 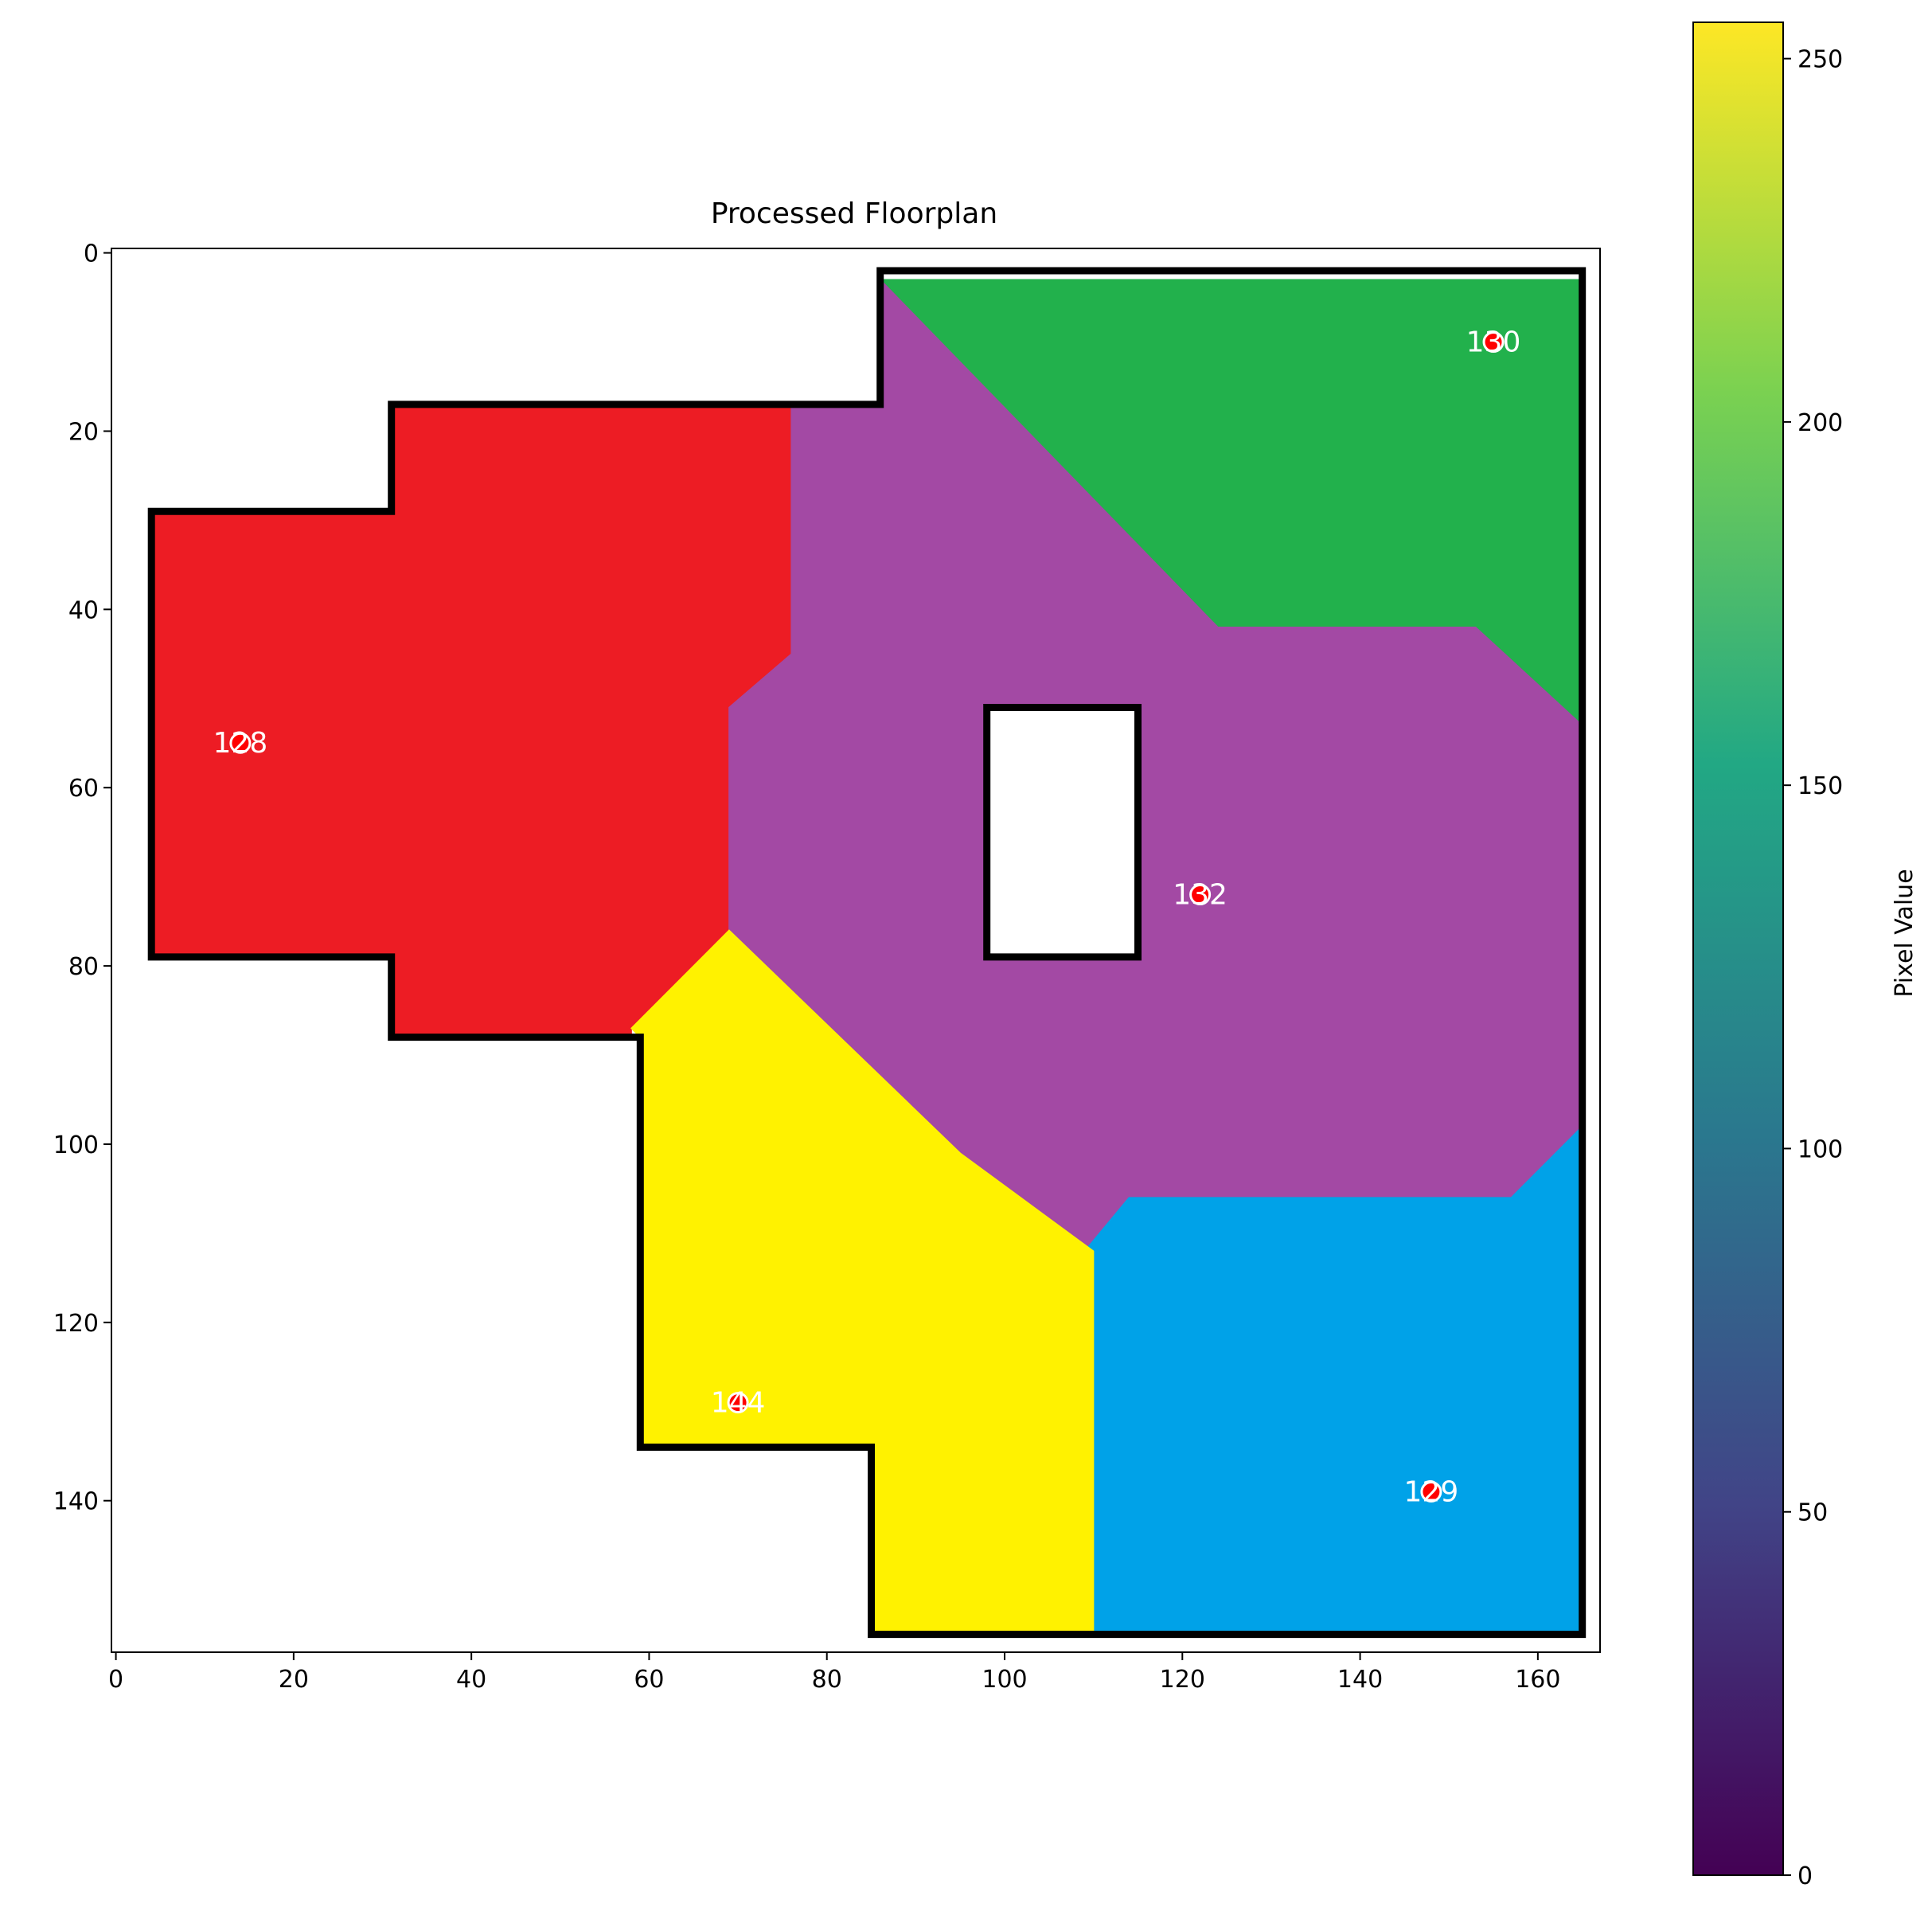 I want to click on x-tick-label: 140, so click(x=1360, y=1680).